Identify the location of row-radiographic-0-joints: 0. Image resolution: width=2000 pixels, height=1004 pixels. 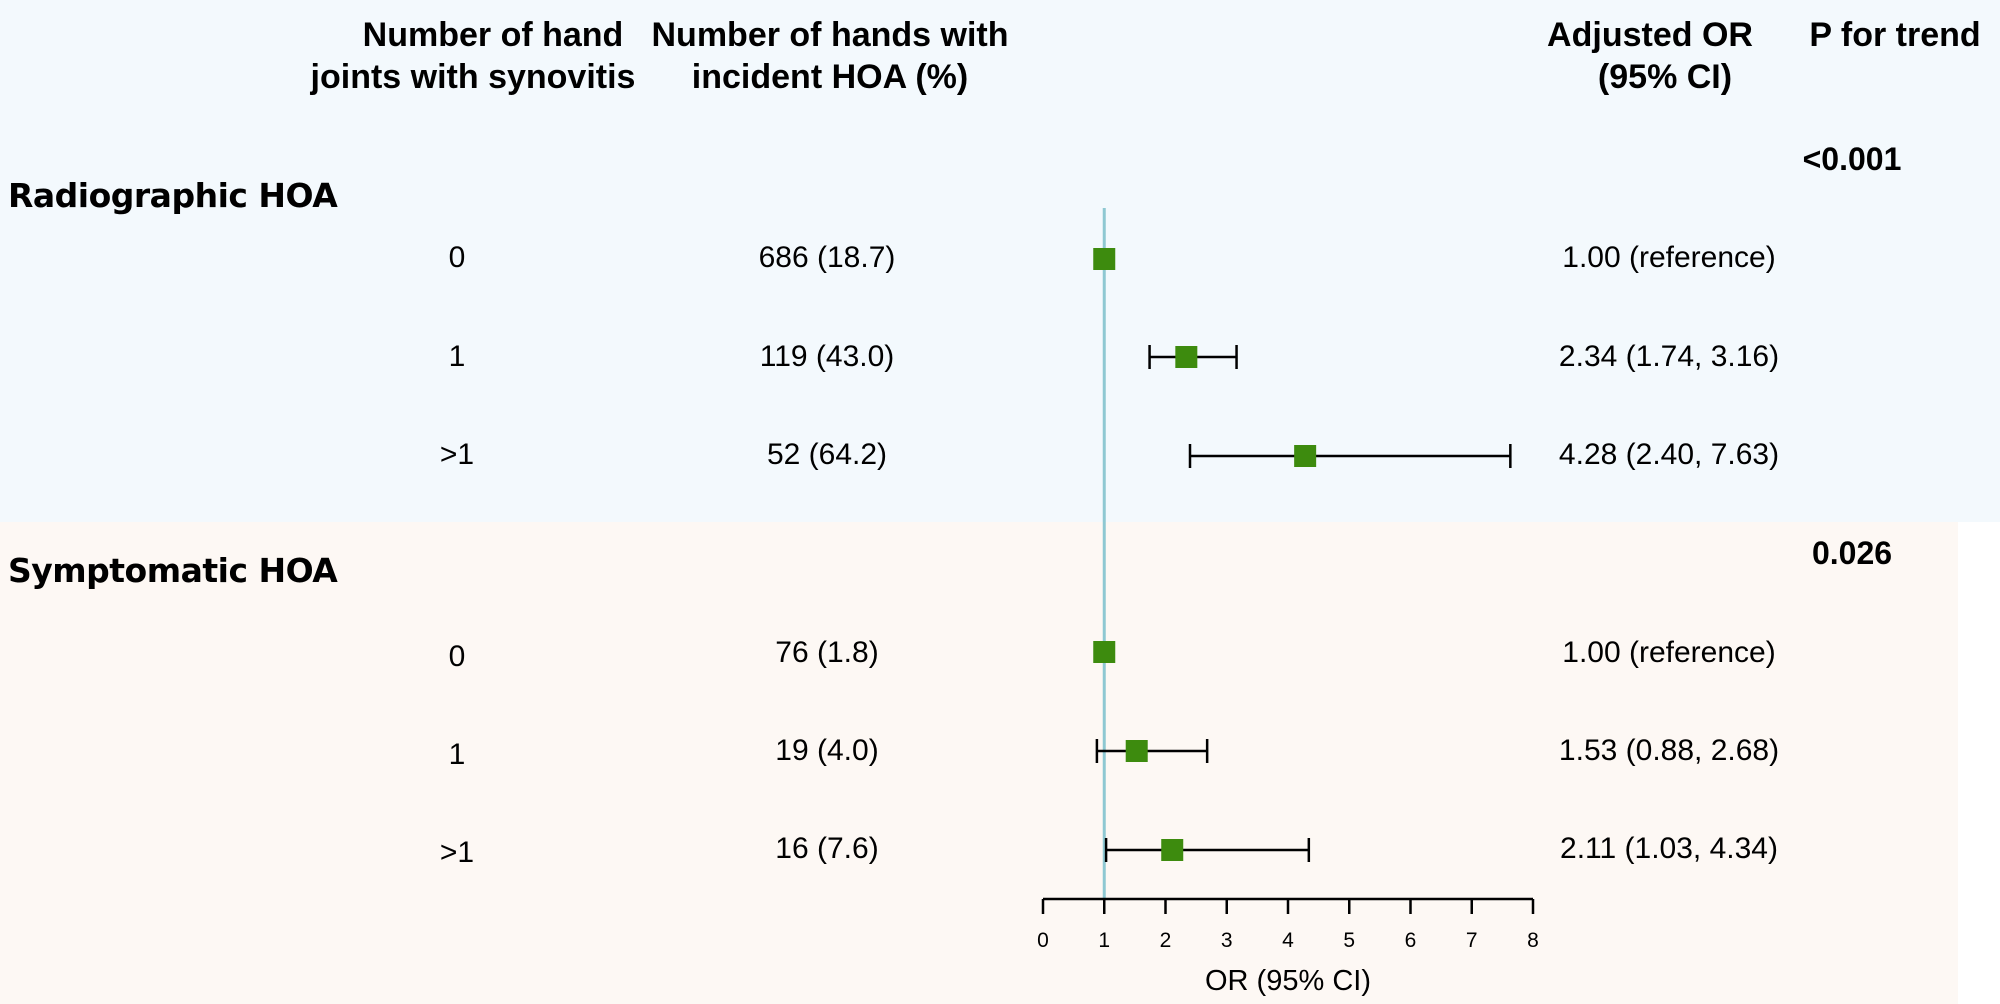
(457, 257).